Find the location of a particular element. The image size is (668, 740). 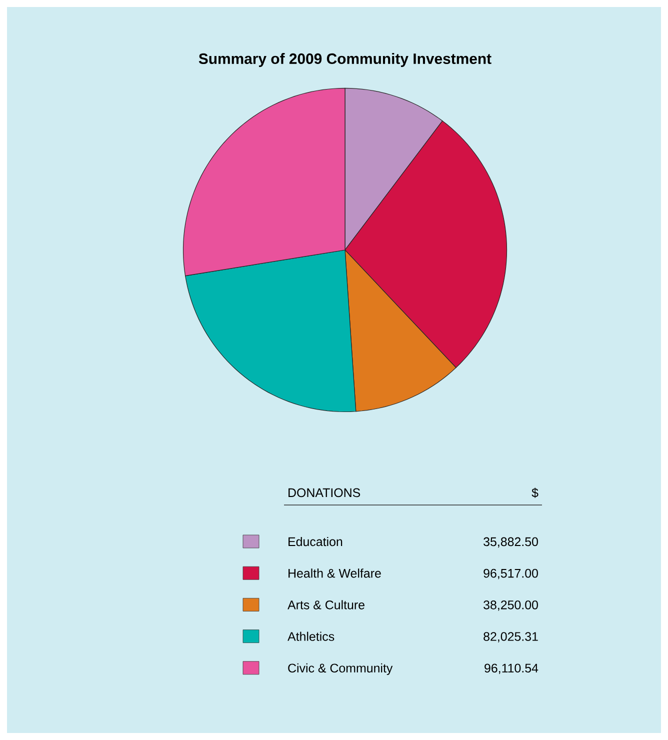

data-label: 35,882.50 is located at coordinates (511, 542).